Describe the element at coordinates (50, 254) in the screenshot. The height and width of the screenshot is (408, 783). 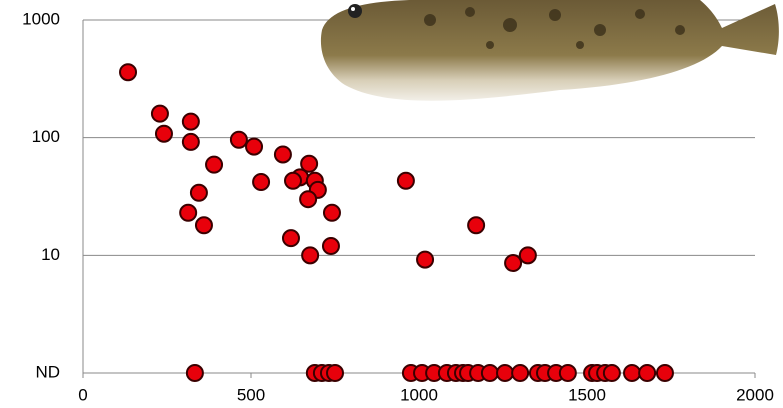
I see `y-tick-label: 10` at that location.